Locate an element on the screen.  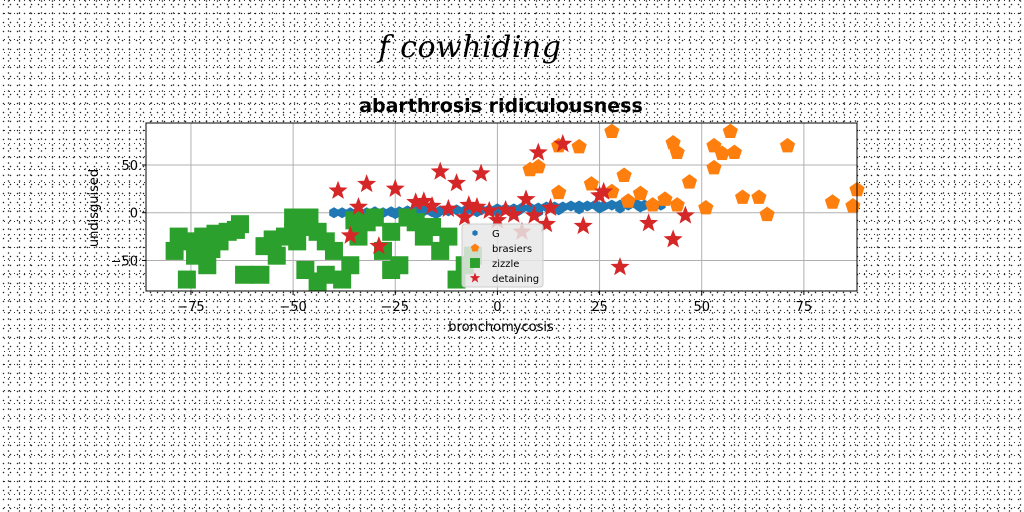
y-axis-label: undisguised is located at coordinates (94, 208).